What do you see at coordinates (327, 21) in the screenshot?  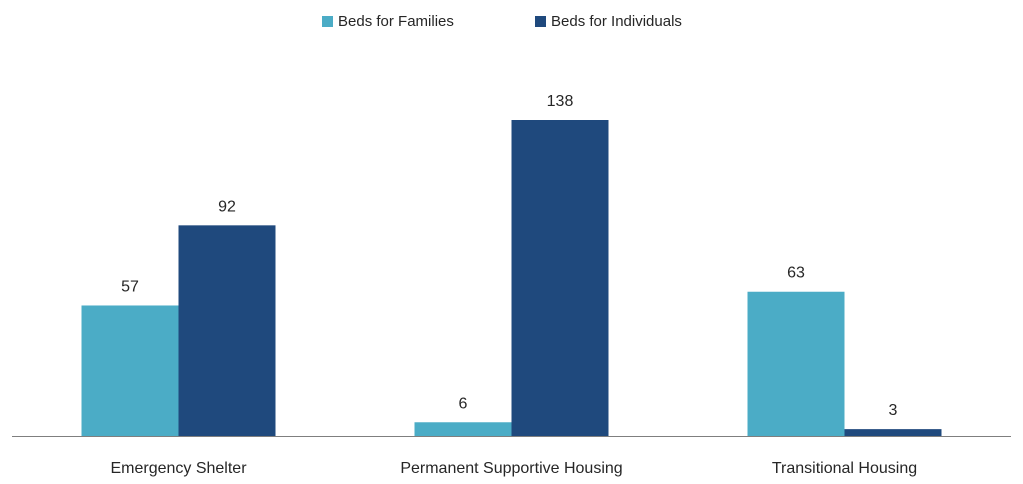 I see `legend-swatch-families` at bounding box center [327, 21].